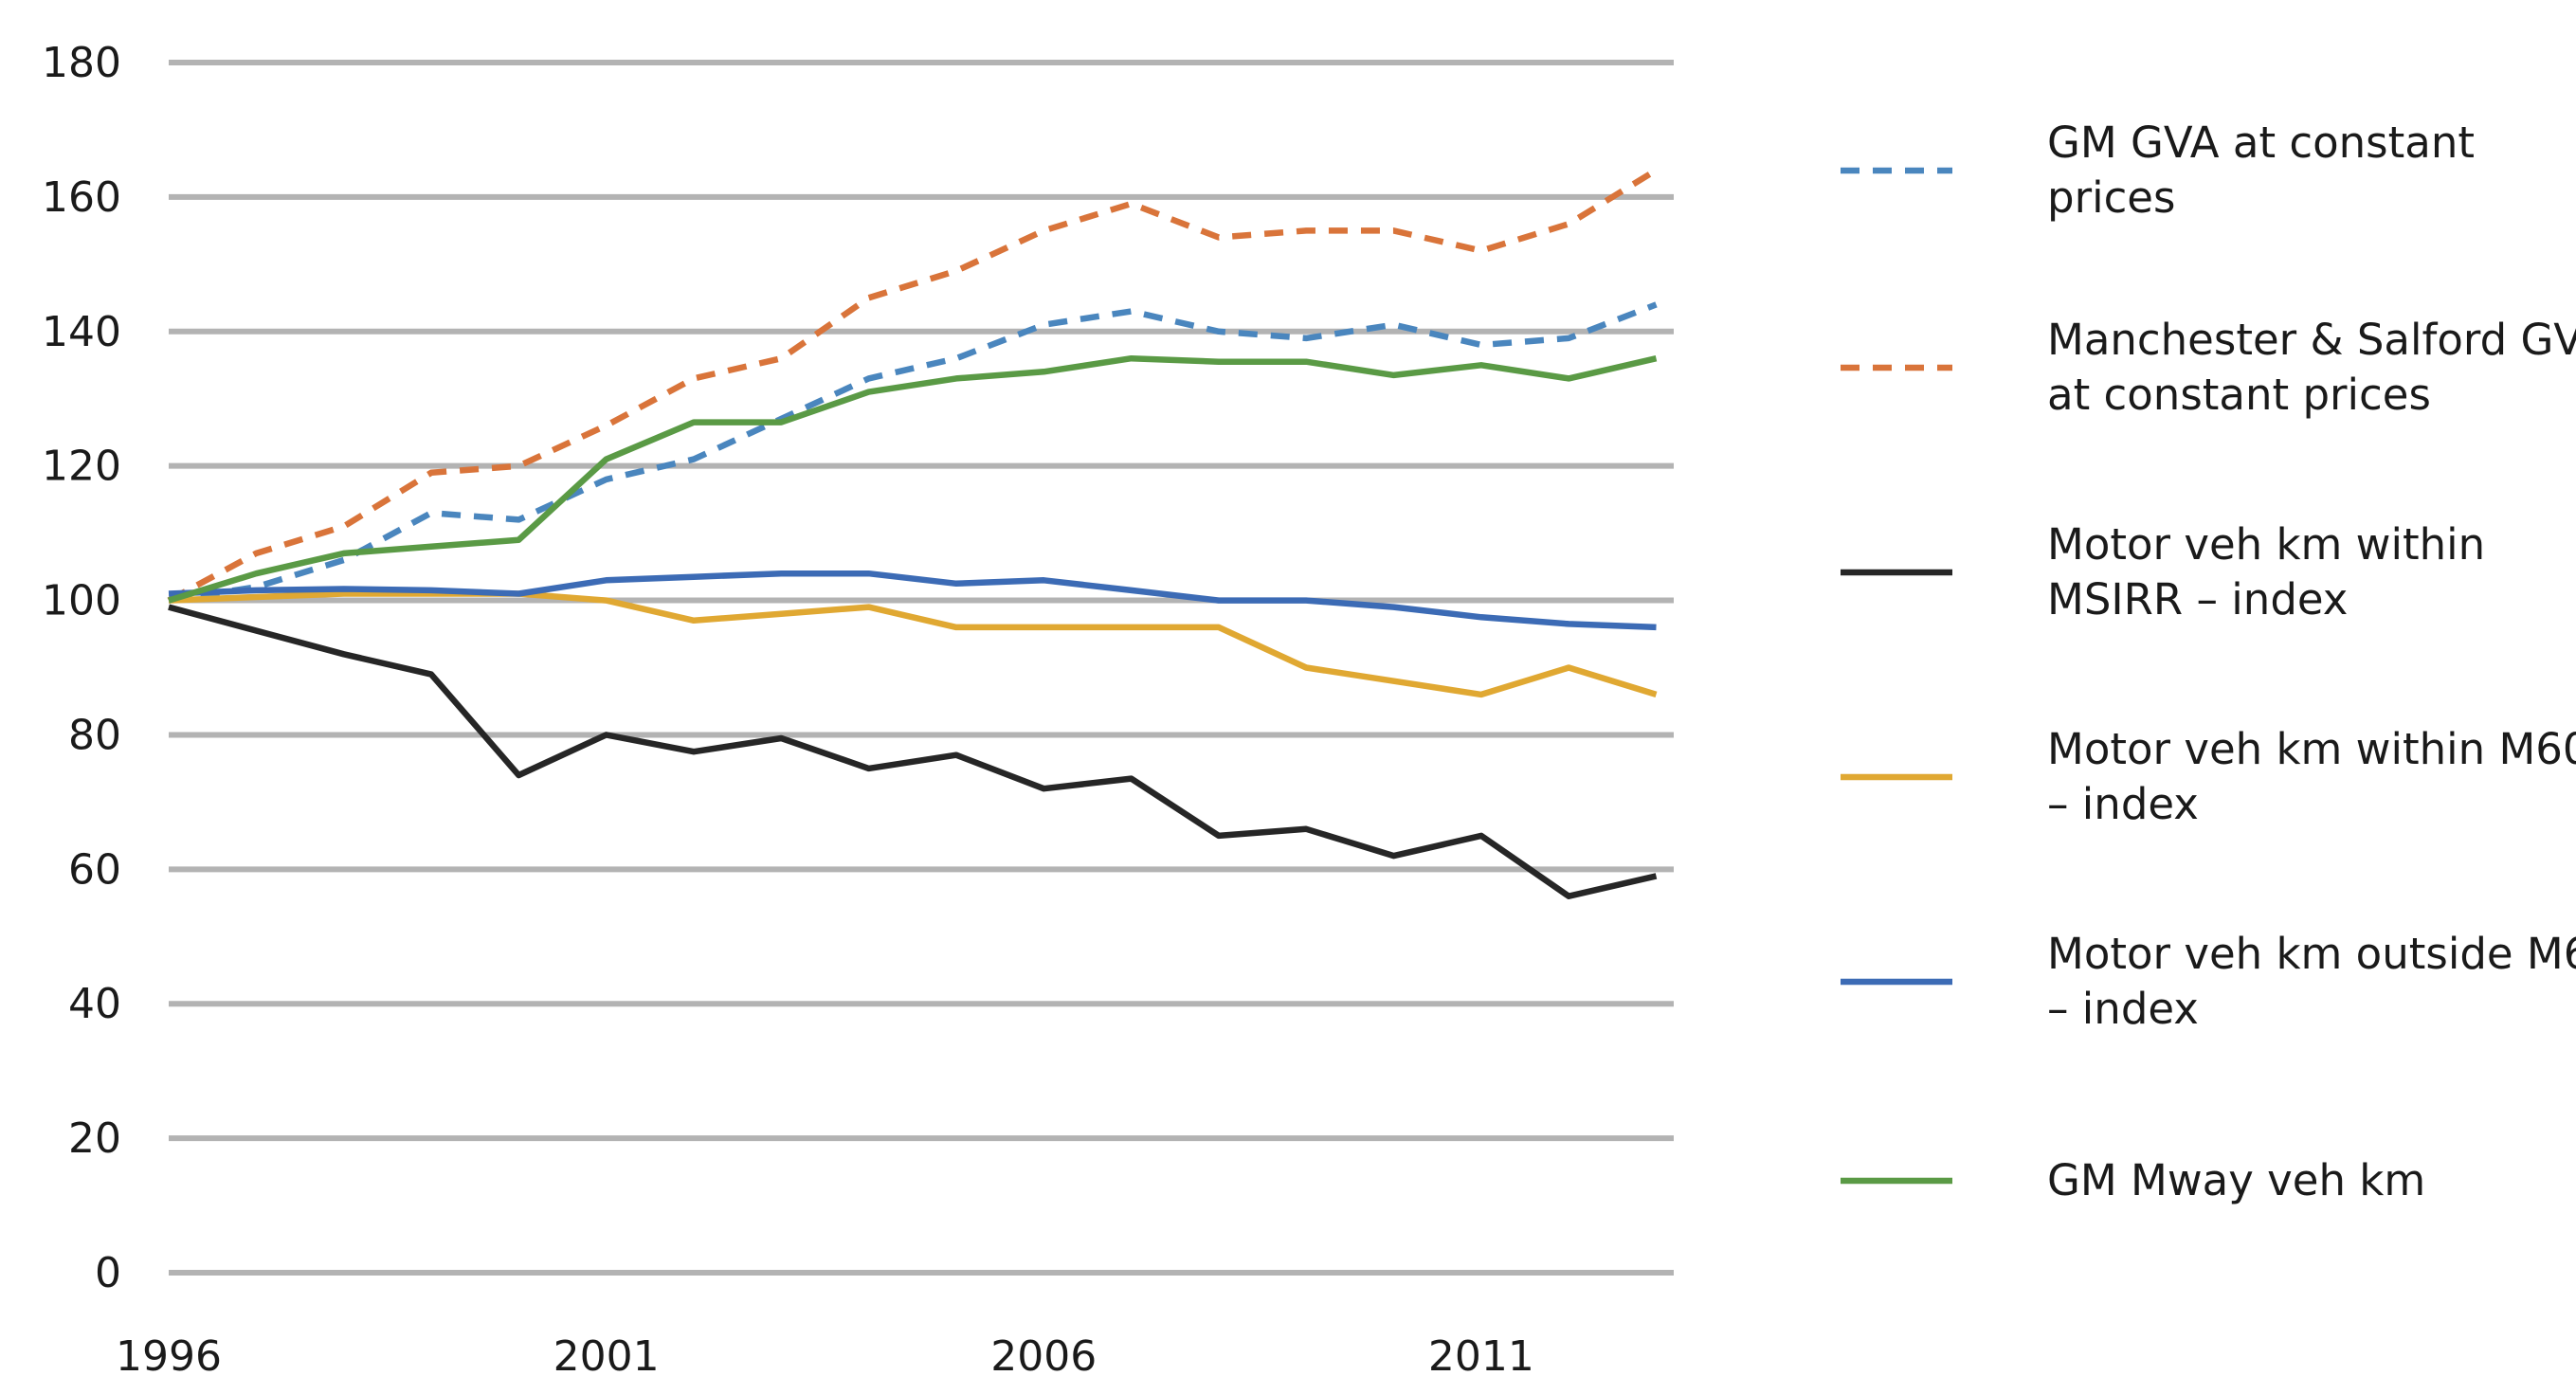 The height and width of the screenshot is (1394, 2576). Describe the element at coordinates (606, 1356) in the screenshot. I see `x-tick-label: 2001` at that location.